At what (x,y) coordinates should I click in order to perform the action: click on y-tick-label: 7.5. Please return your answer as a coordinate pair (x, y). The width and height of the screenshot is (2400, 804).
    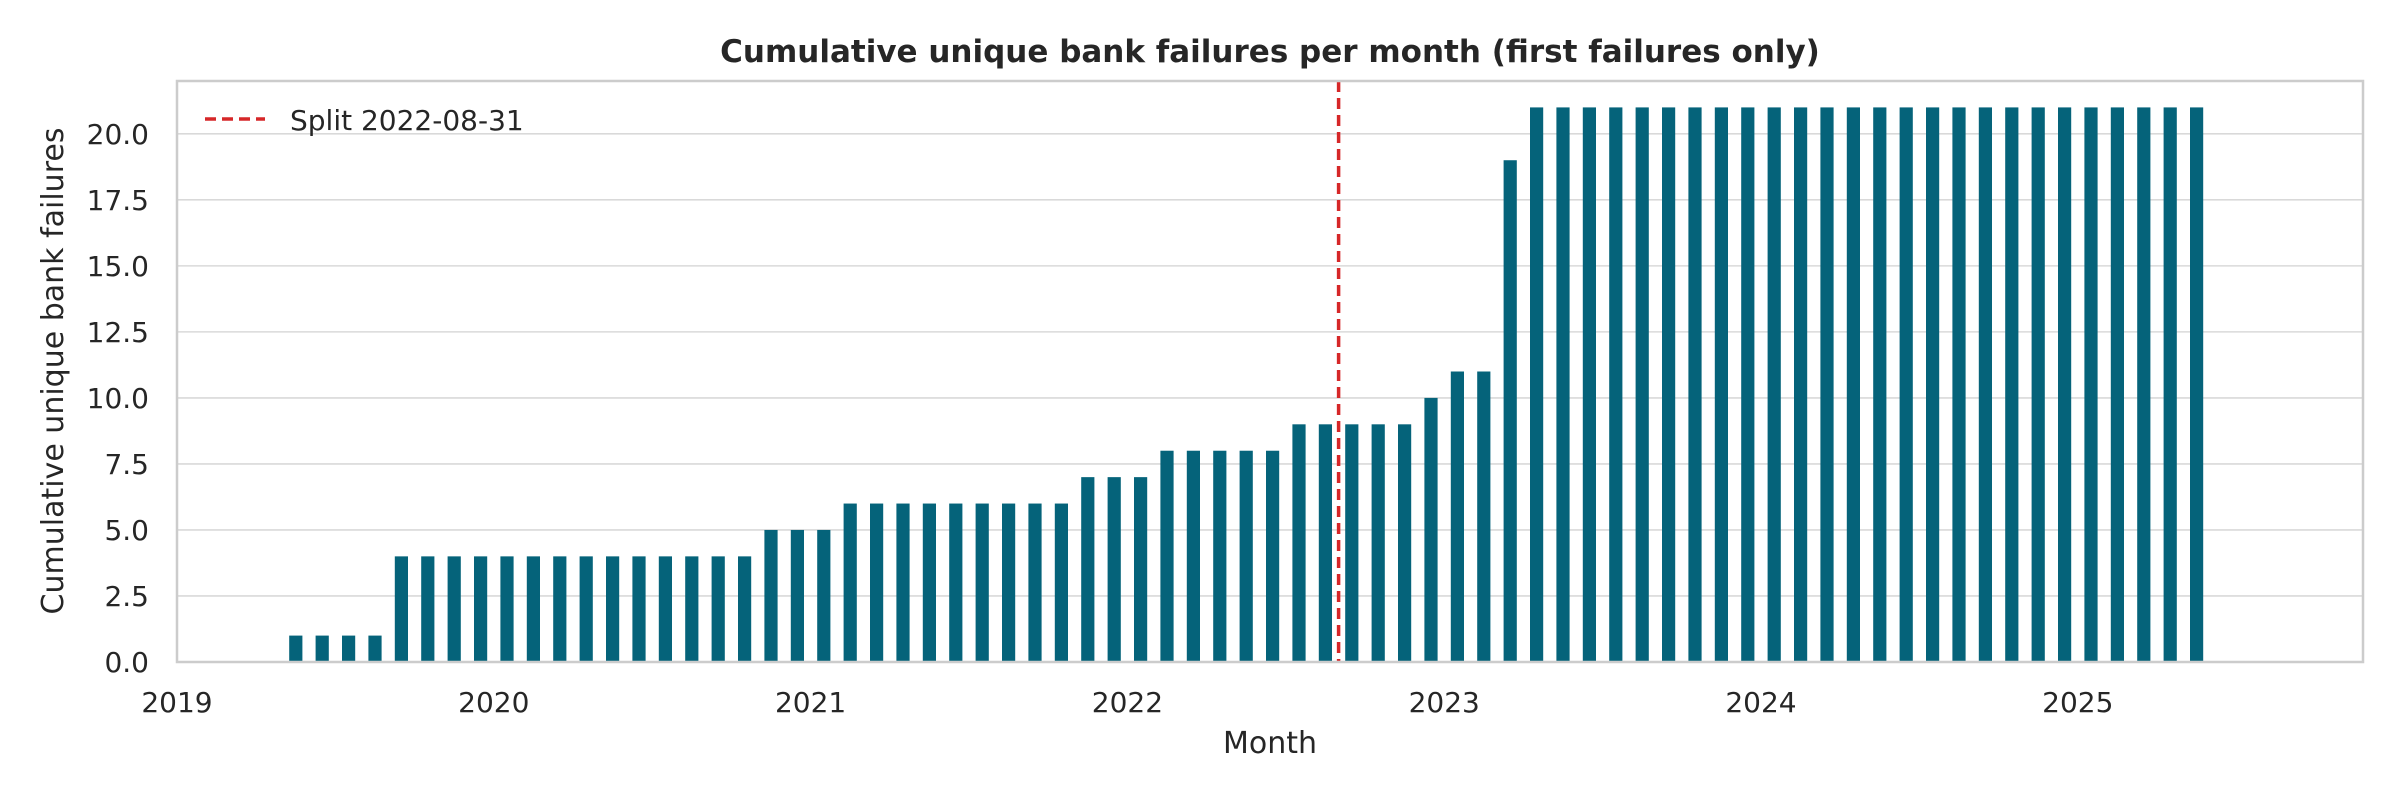
    Looking at the image, I should click on (126, 464).